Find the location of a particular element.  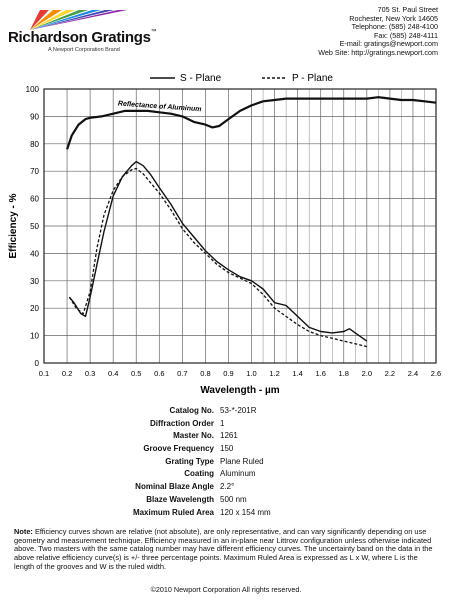

y-tick-label: 30 is located at coordinates (34, 281).